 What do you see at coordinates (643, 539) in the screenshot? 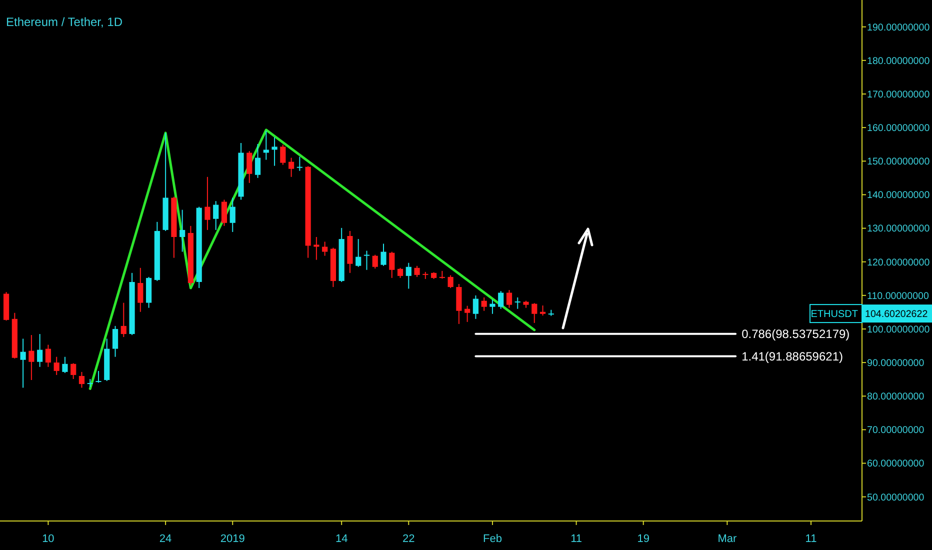
I see `x-tick-label: 19` at bounding box center [643, 539].